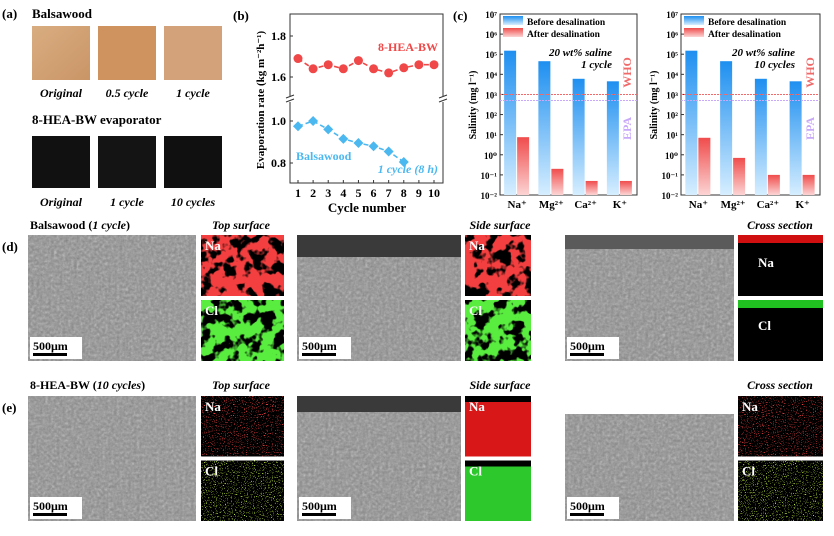  What do you see at coordinates (343, 193) in the screenshot?
I see `x-tick-label: 4` at bounding box center [343, 193].